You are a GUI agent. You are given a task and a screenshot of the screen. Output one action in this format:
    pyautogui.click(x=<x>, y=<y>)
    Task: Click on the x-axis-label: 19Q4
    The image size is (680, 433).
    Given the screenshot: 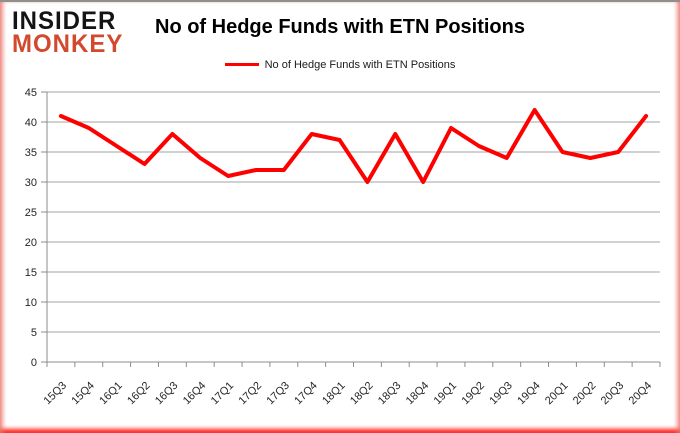 What is the action you would take?
    pyautogui.click(x=529, y=394)
    